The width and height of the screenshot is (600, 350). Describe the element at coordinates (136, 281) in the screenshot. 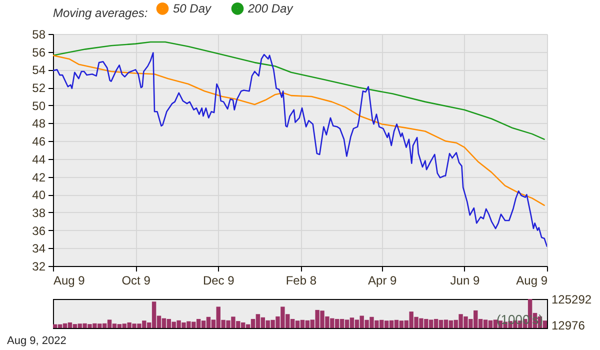

I see `x-tick-label: Oct 9` at that location.